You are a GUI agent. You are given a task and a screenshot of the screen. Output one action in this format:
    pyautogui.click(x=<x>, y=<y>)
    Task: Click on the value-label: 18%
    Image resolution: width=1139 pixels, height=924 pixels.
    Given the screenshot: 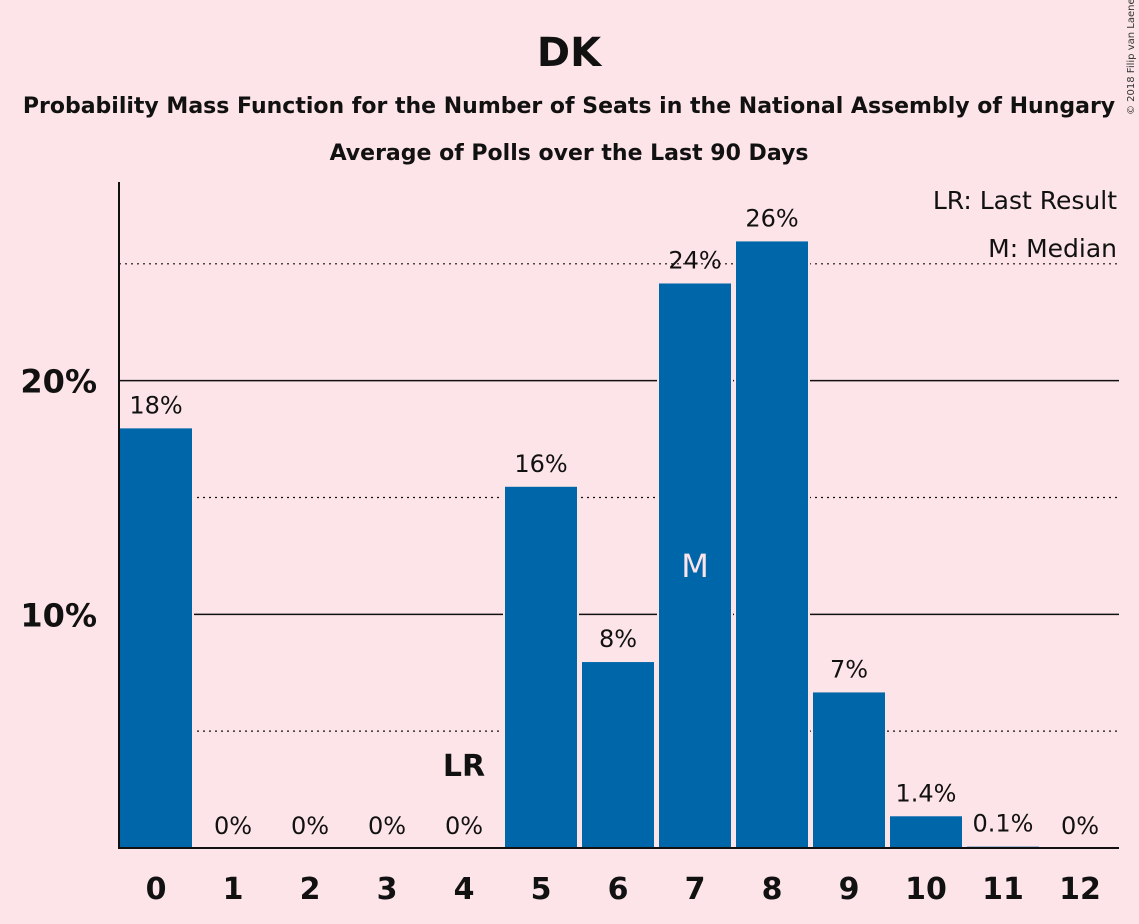 What is the action you would take?
    pyautogui.click(x=155, y=405)
    